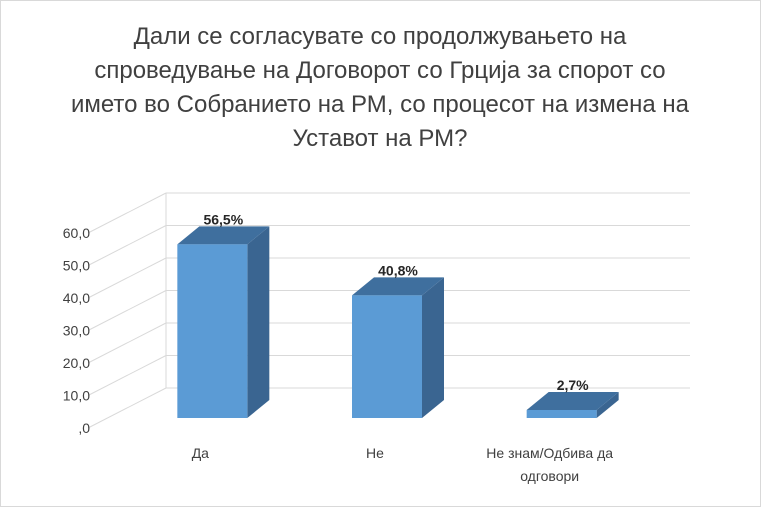 This screenshot has height=507, width=761. Describe the element at coordinates (549, 476) in the screenshot. I see `x-tick-label: одговори` at that location.